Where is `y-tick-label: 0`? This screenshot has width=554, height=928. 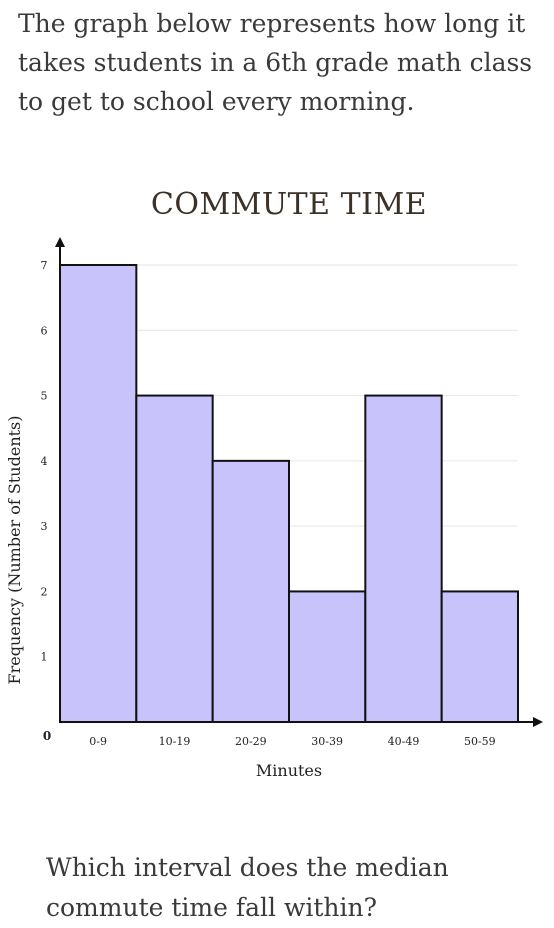 y-tick-label: 0 is located at coordinates (47, 736).